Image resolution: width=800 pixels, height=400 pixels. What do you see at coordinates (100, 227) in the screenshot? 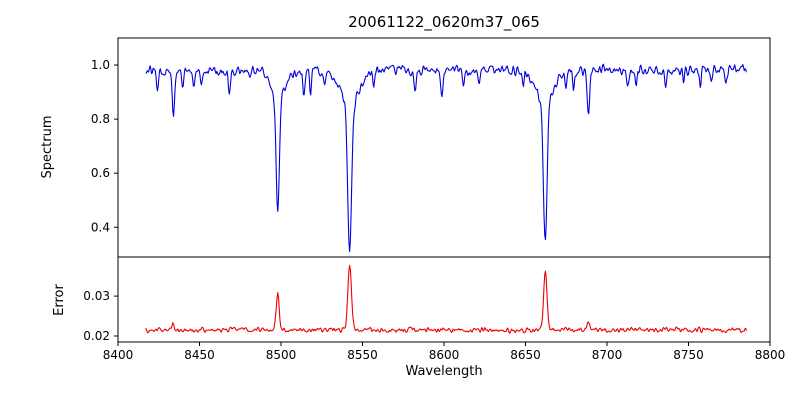
I see `svg-text: 0.4` at bounding box center [100, 227].